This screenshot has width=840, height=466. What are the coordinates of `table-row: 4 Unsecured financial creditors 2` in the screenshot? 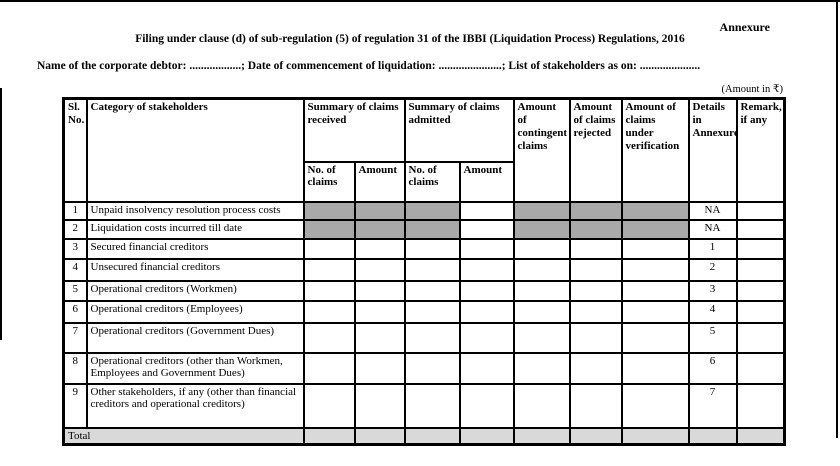 It's located at (424, 269).